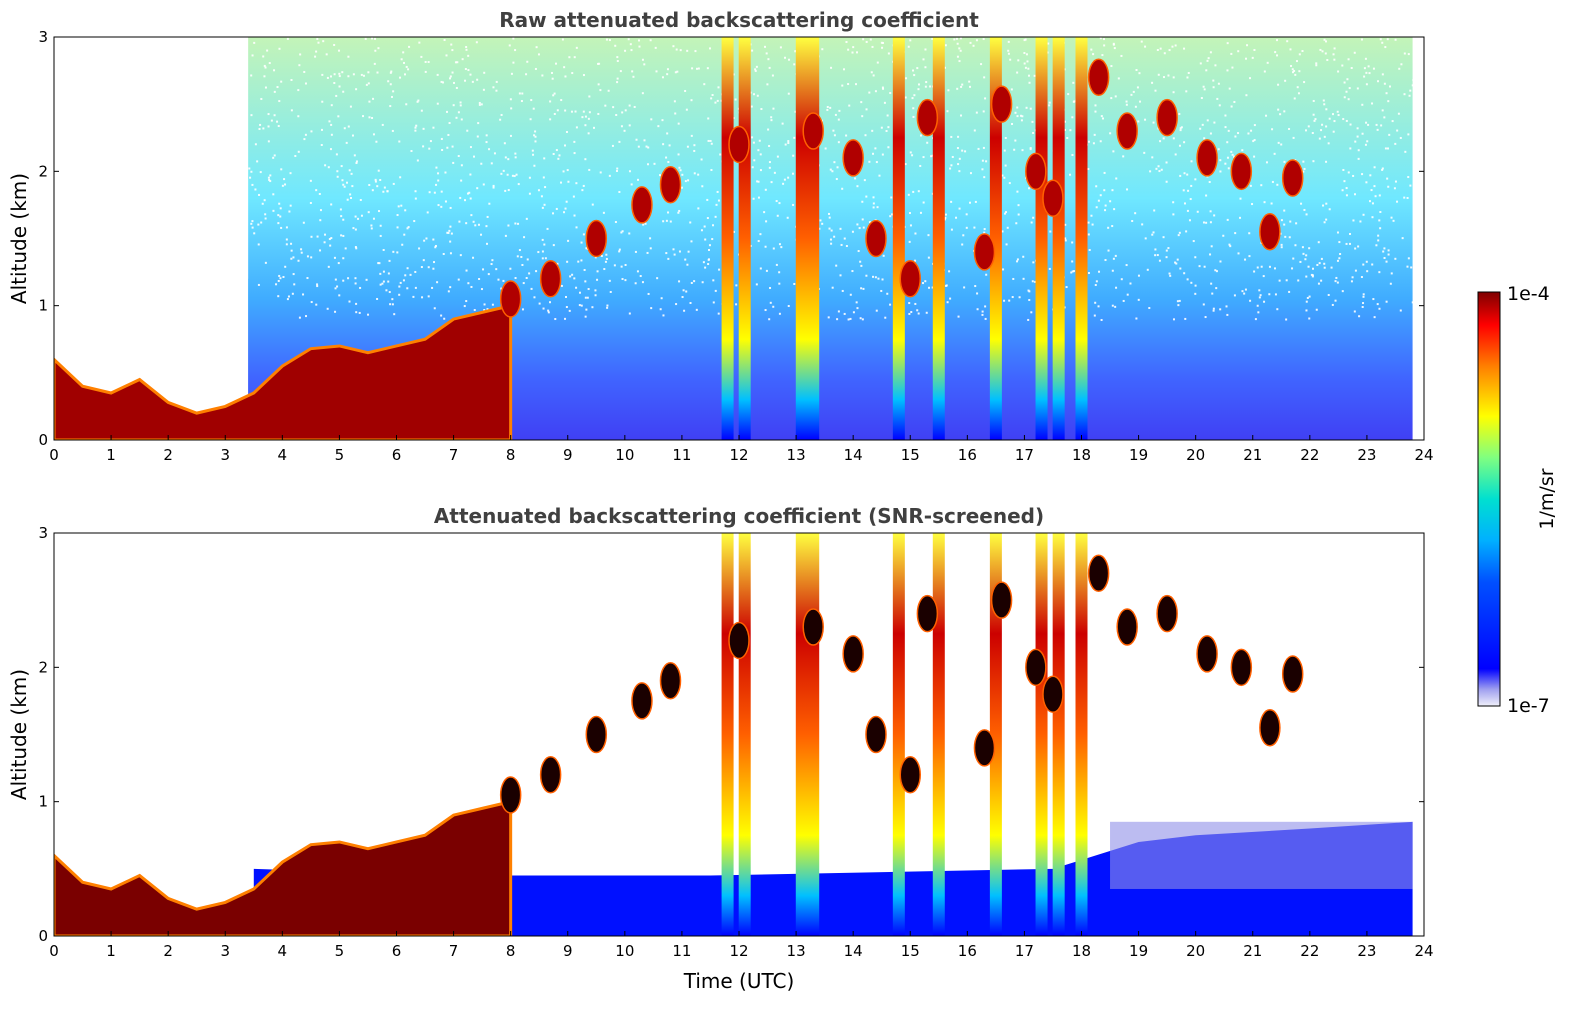 The height and width of the screenshot is (1020, 1595). I want to click on x-axis-label: Time (UTC), so click(739, 981).